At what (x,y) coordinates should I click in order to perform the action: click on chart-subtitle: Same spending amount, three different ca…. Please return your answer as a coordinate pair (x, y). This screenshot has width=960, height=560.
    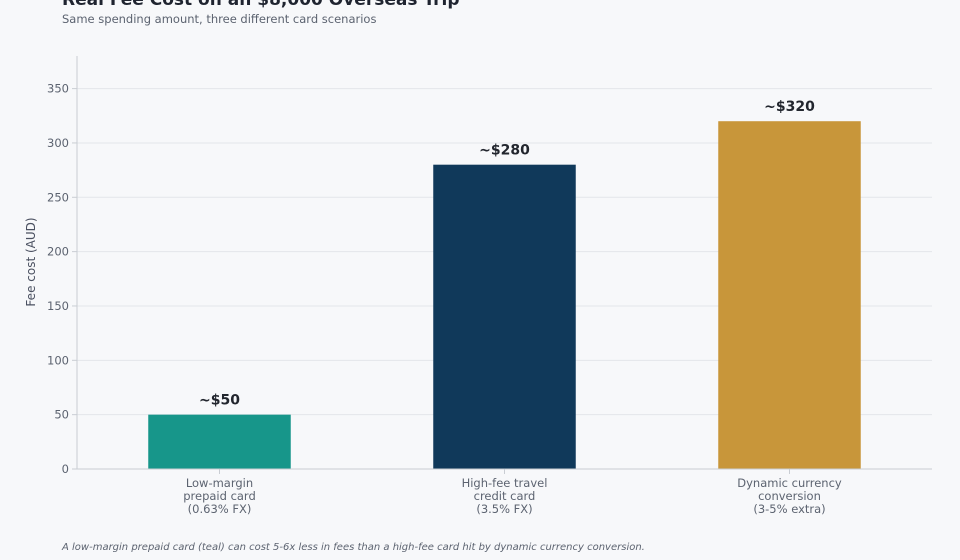
    Looking at the image, I should click on (219, 19).